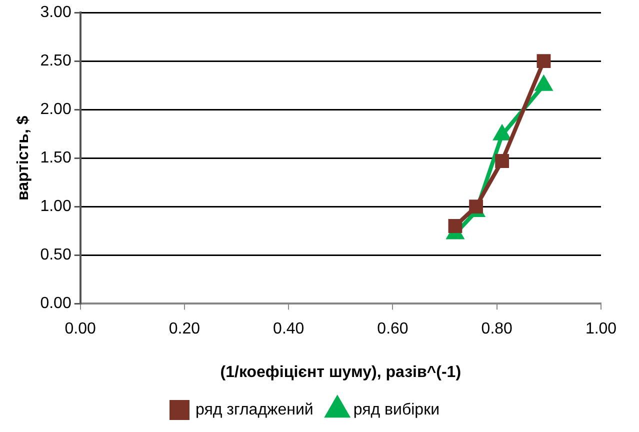 The width and height of the screenshot is (639, 432). Describe the element at coordinates (341, 372) in the screenshot. I see `x-axis-title: (1/коефіцієнт шуму), разів^(-1)` at that location.